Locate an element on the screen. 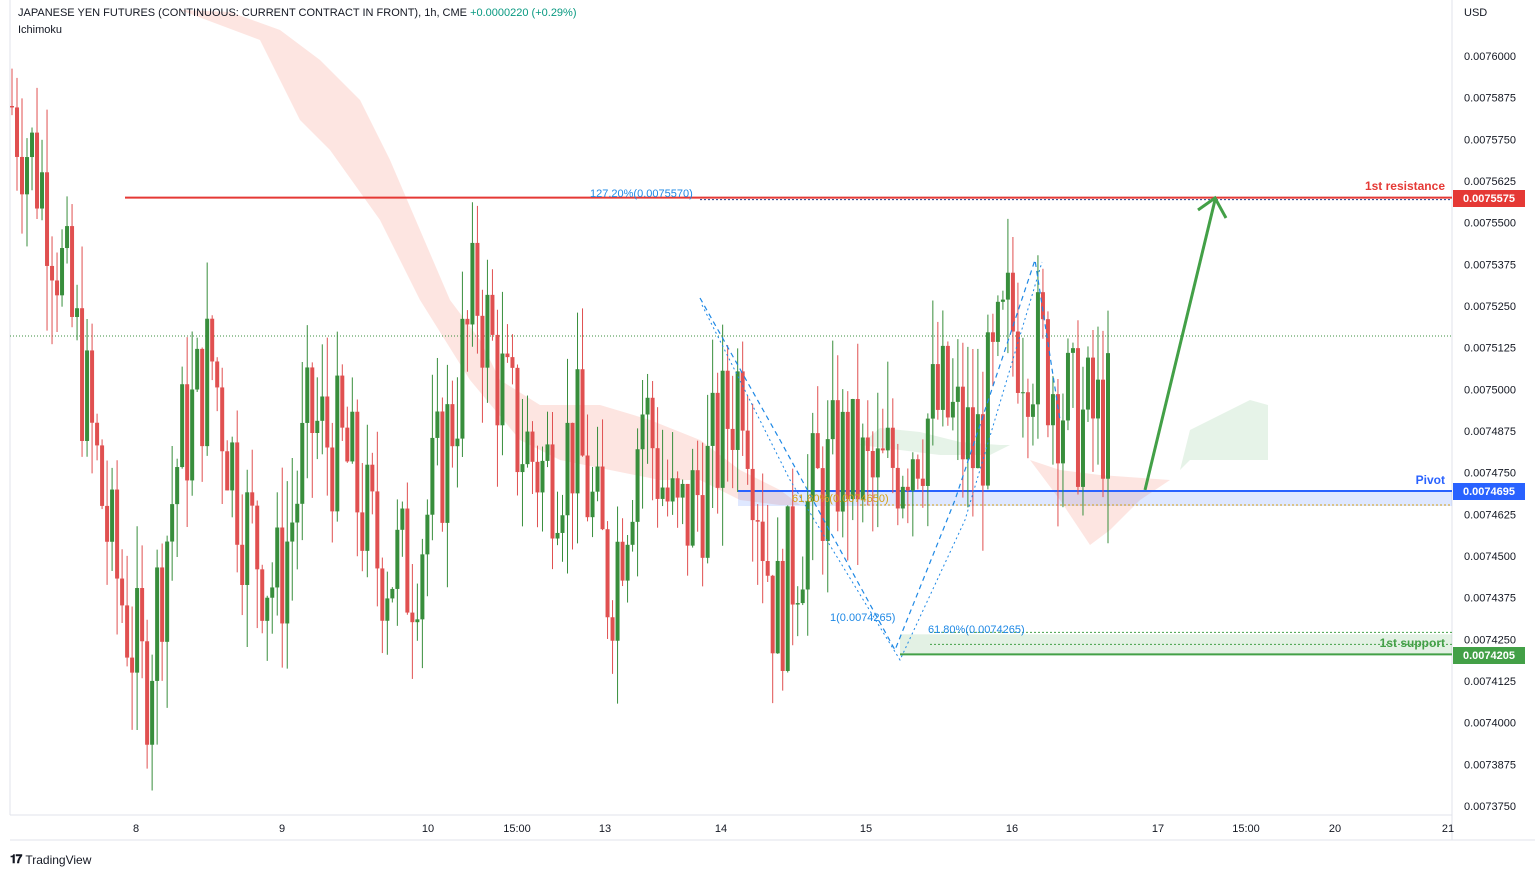 This screenshot has width=1535, height=878. price-tick: 0.0074750 is located at coordinates (1490, 474).